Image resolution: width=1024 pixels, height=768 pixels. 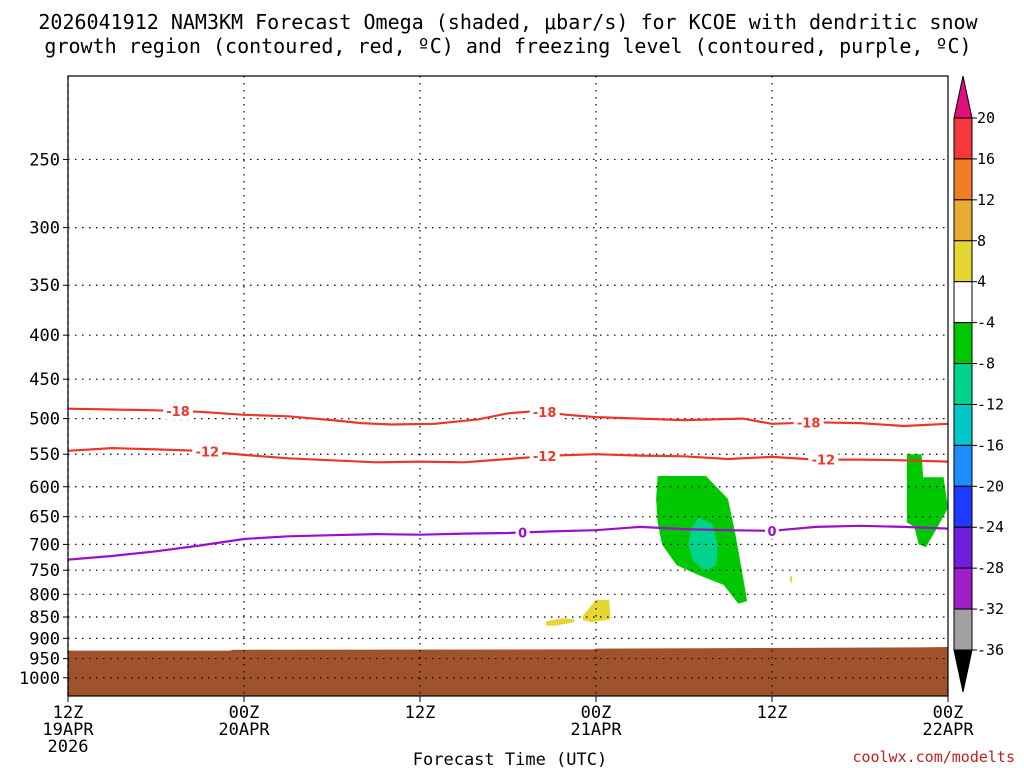 What do you see at coordinates (986, 364) in the screenshot?
I see `colorbar-label-6: -8` at bounding box center [986, 364].